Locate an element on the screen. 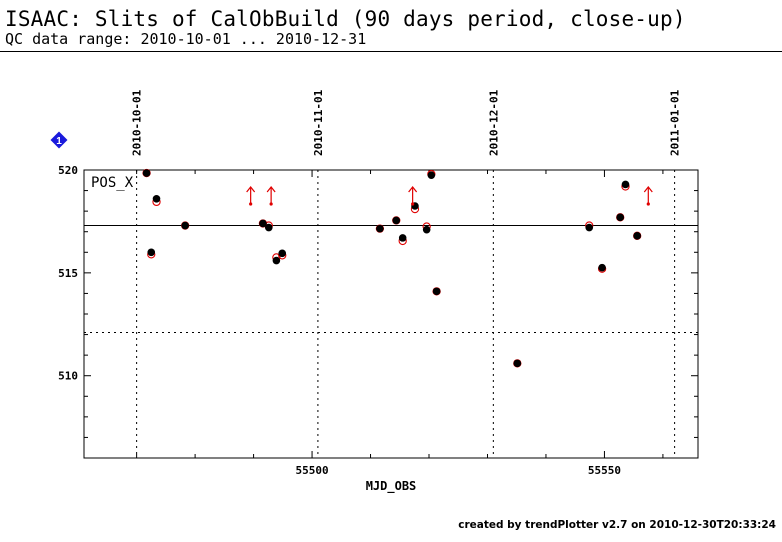 Image resolution: width=782 pixels, height=542 pixels. info-badge: 1 is located at coordinates (59, 140).